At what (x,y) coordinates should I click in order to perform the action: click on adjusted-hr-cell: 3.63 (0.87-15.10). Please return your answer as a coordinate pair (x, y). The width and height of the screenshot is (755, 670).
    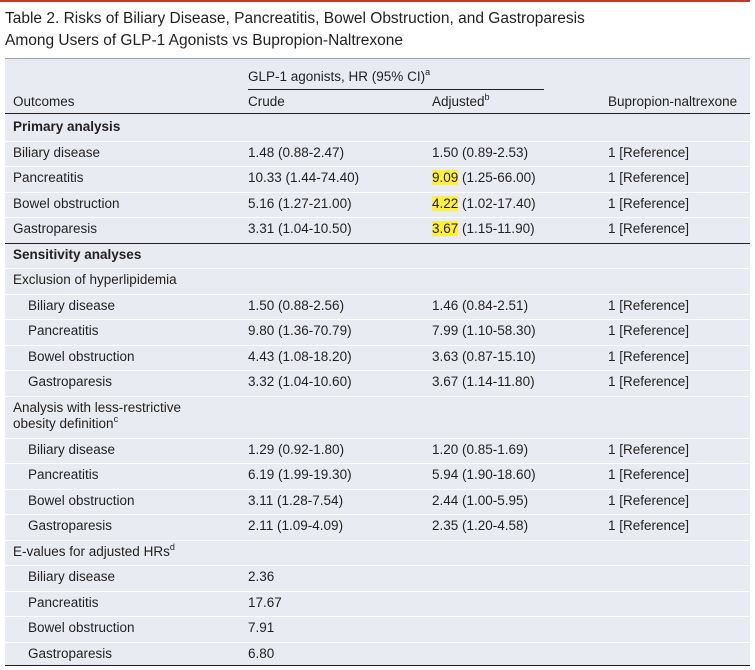
    Looking at the image, I should click on (484, 356).